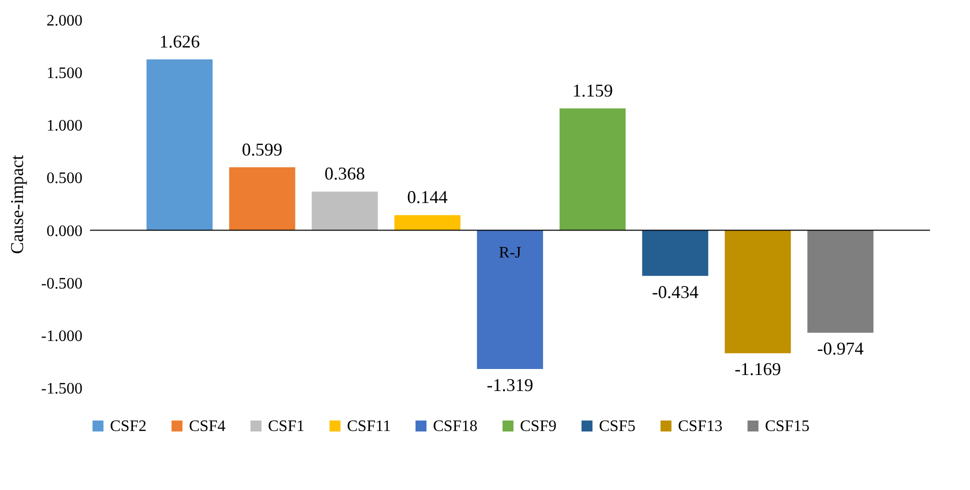 Image resolution: width=970 pixels, height=490 pixels. I want to click on data-label: 1.626, so click(179, 41).